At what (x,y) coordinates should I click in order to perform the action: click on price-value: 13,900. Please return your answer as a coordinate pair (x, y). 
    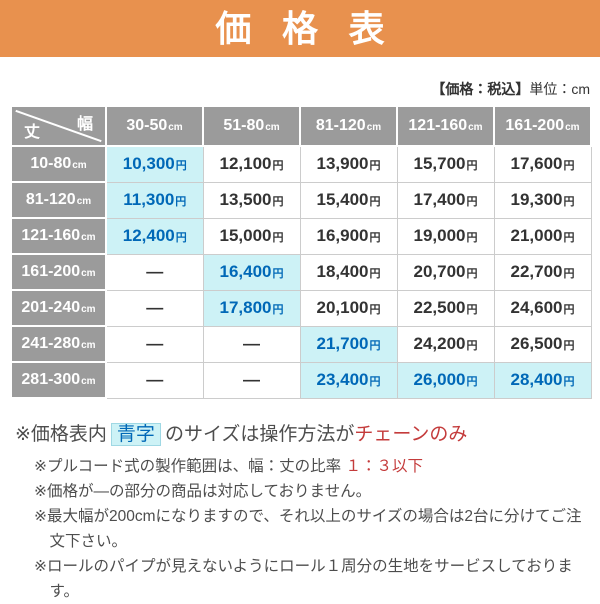
    Looking at the image, I should click on (342, 164).